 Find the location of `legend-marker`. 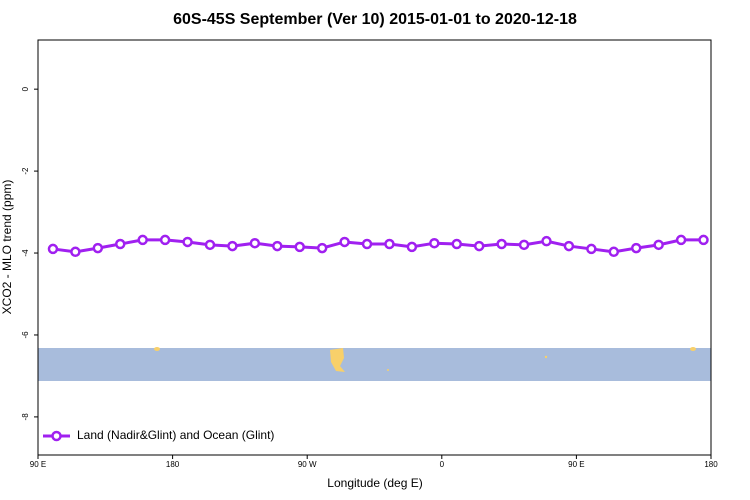

legend-marker is located at coordinates (56, 436).